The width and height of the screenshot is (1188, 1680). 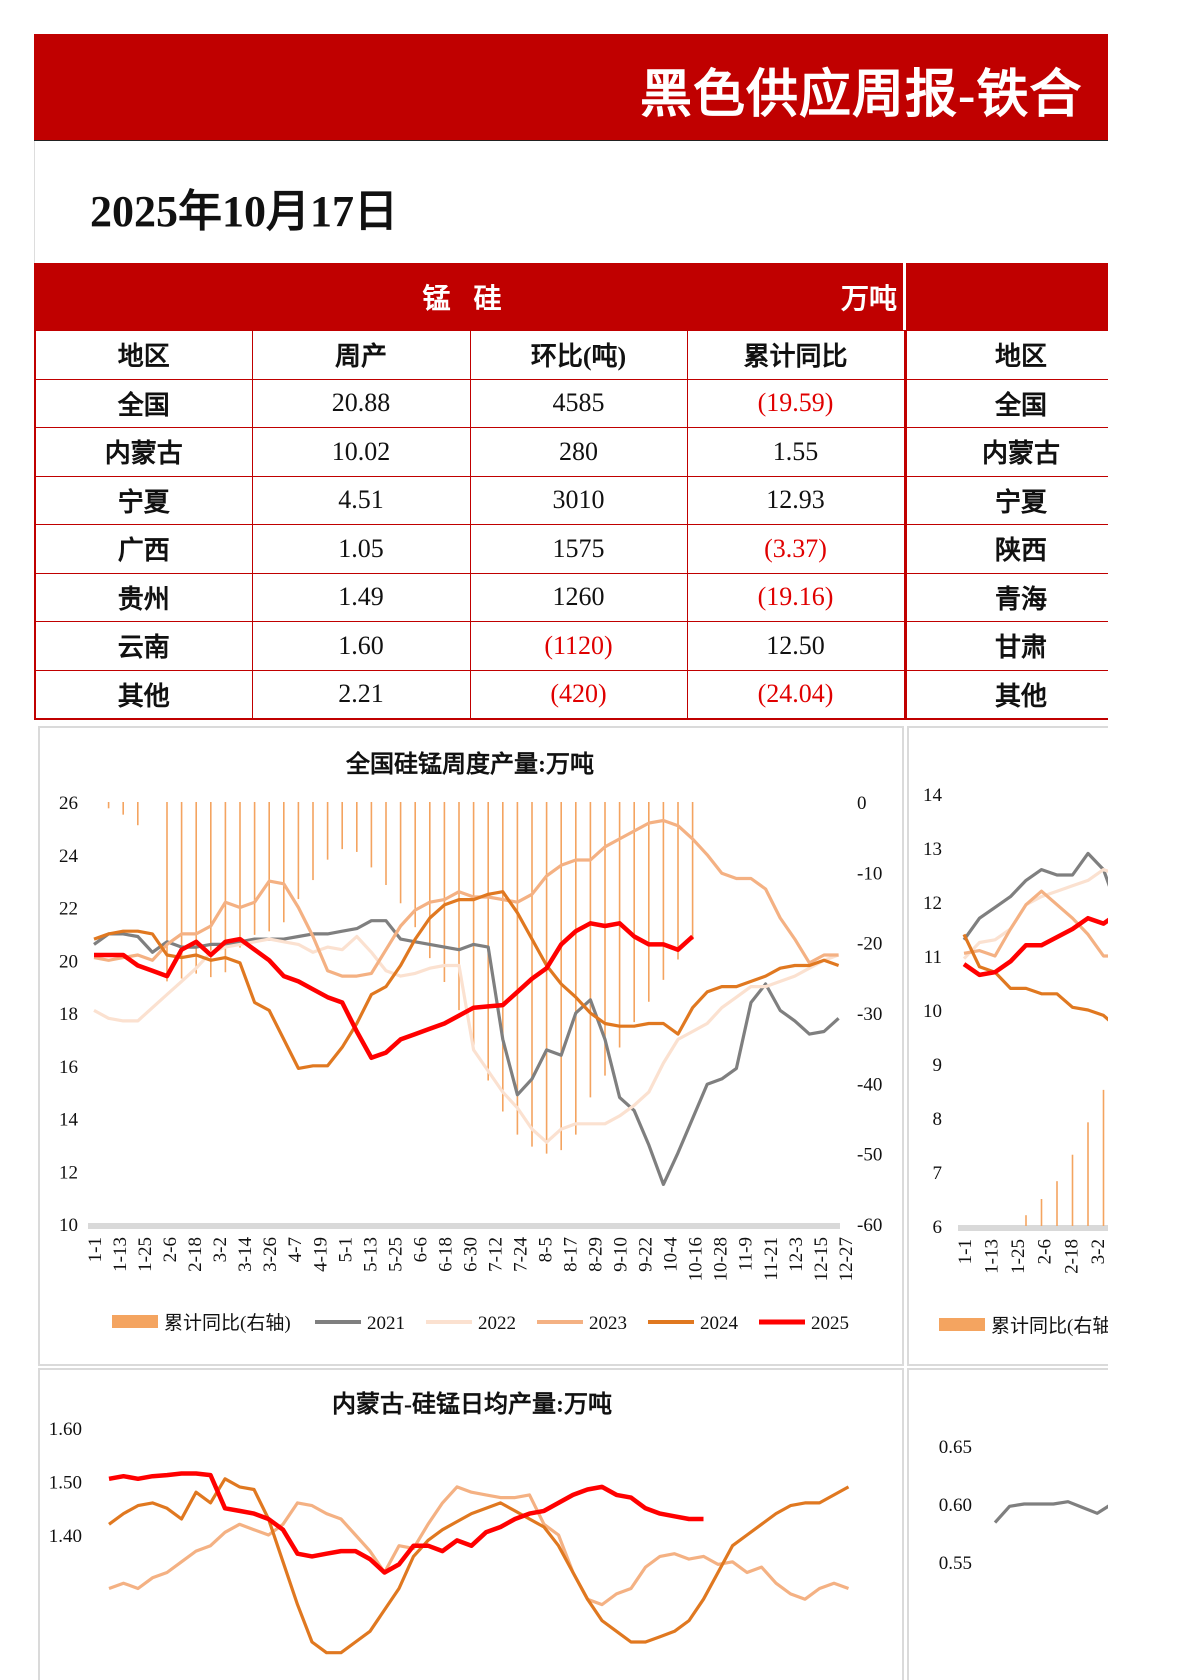 What do you see at coordinates (868, 299) in the screenshot?
I see `table-unit: 万吨` at bounding box center [868, 299].